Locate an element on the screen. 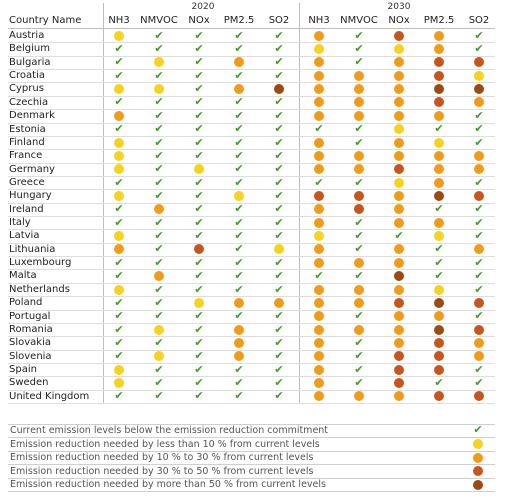  country-name: Malta is located at coordinates (23, 276).